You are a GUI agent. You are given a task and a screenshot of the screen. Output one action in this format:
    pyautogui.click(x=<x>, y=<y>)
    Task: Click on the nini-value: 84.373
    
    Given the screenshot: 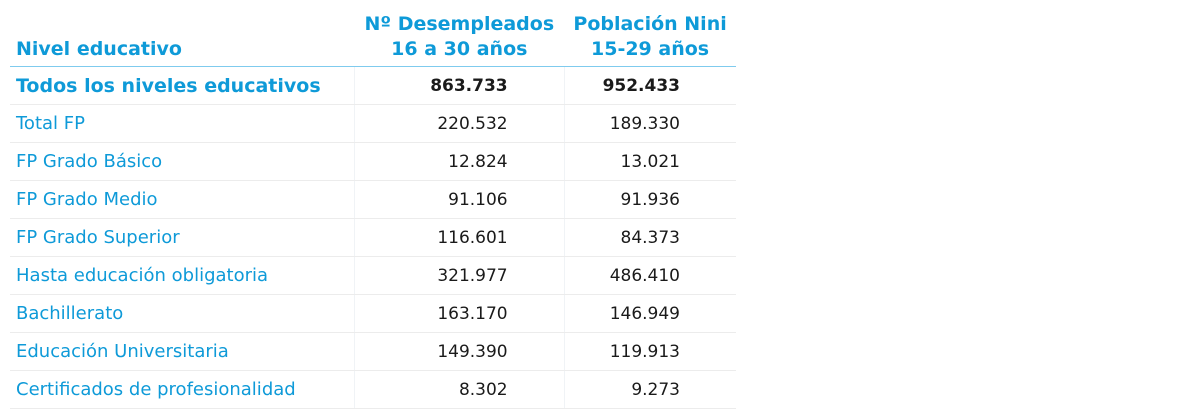 What is the action you would take?
    pyautogui.click(x=649, y=237)
    